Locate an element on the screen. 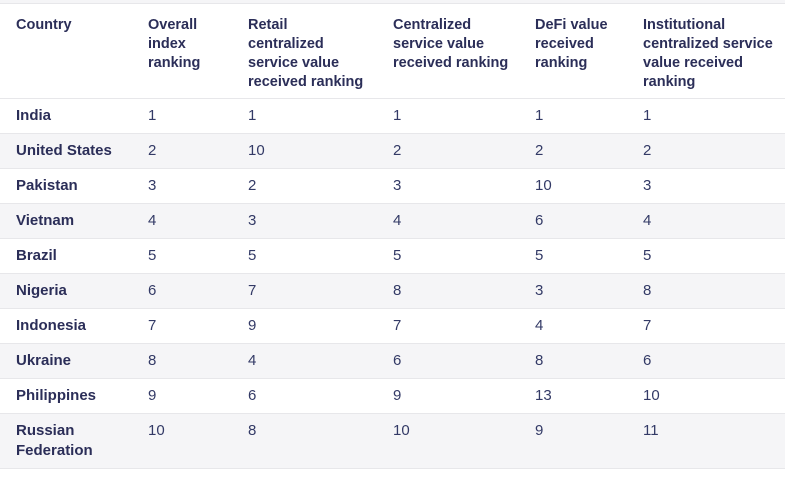 Image resolution: width=785 pixels, height=495 pixels. table-row-united-states: United States 2 10 2 2 2 is located at coordinates (392, 151).